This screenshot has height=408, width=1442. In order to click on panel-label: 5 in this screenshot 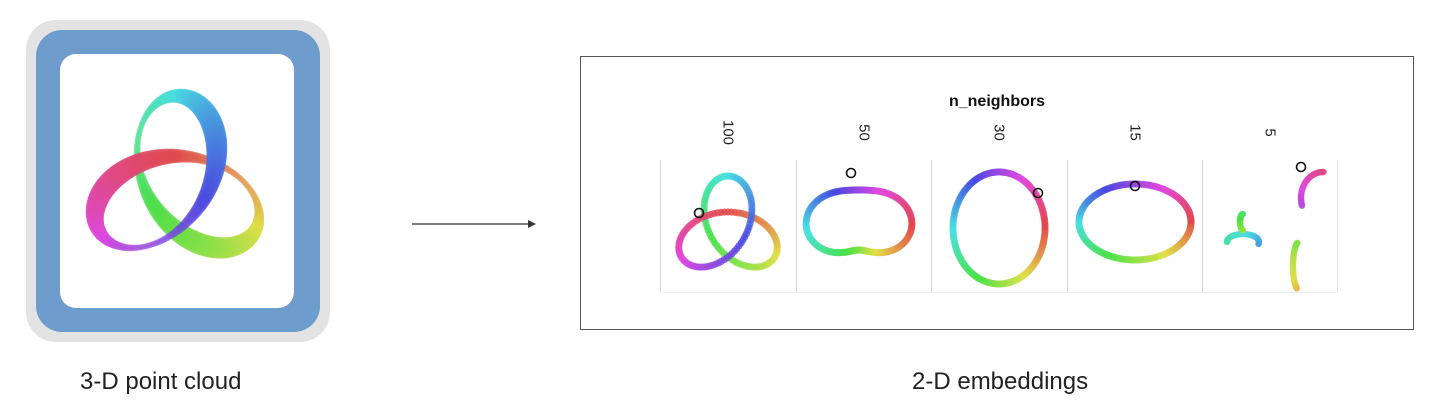, I will do `click(1270, 132)`.